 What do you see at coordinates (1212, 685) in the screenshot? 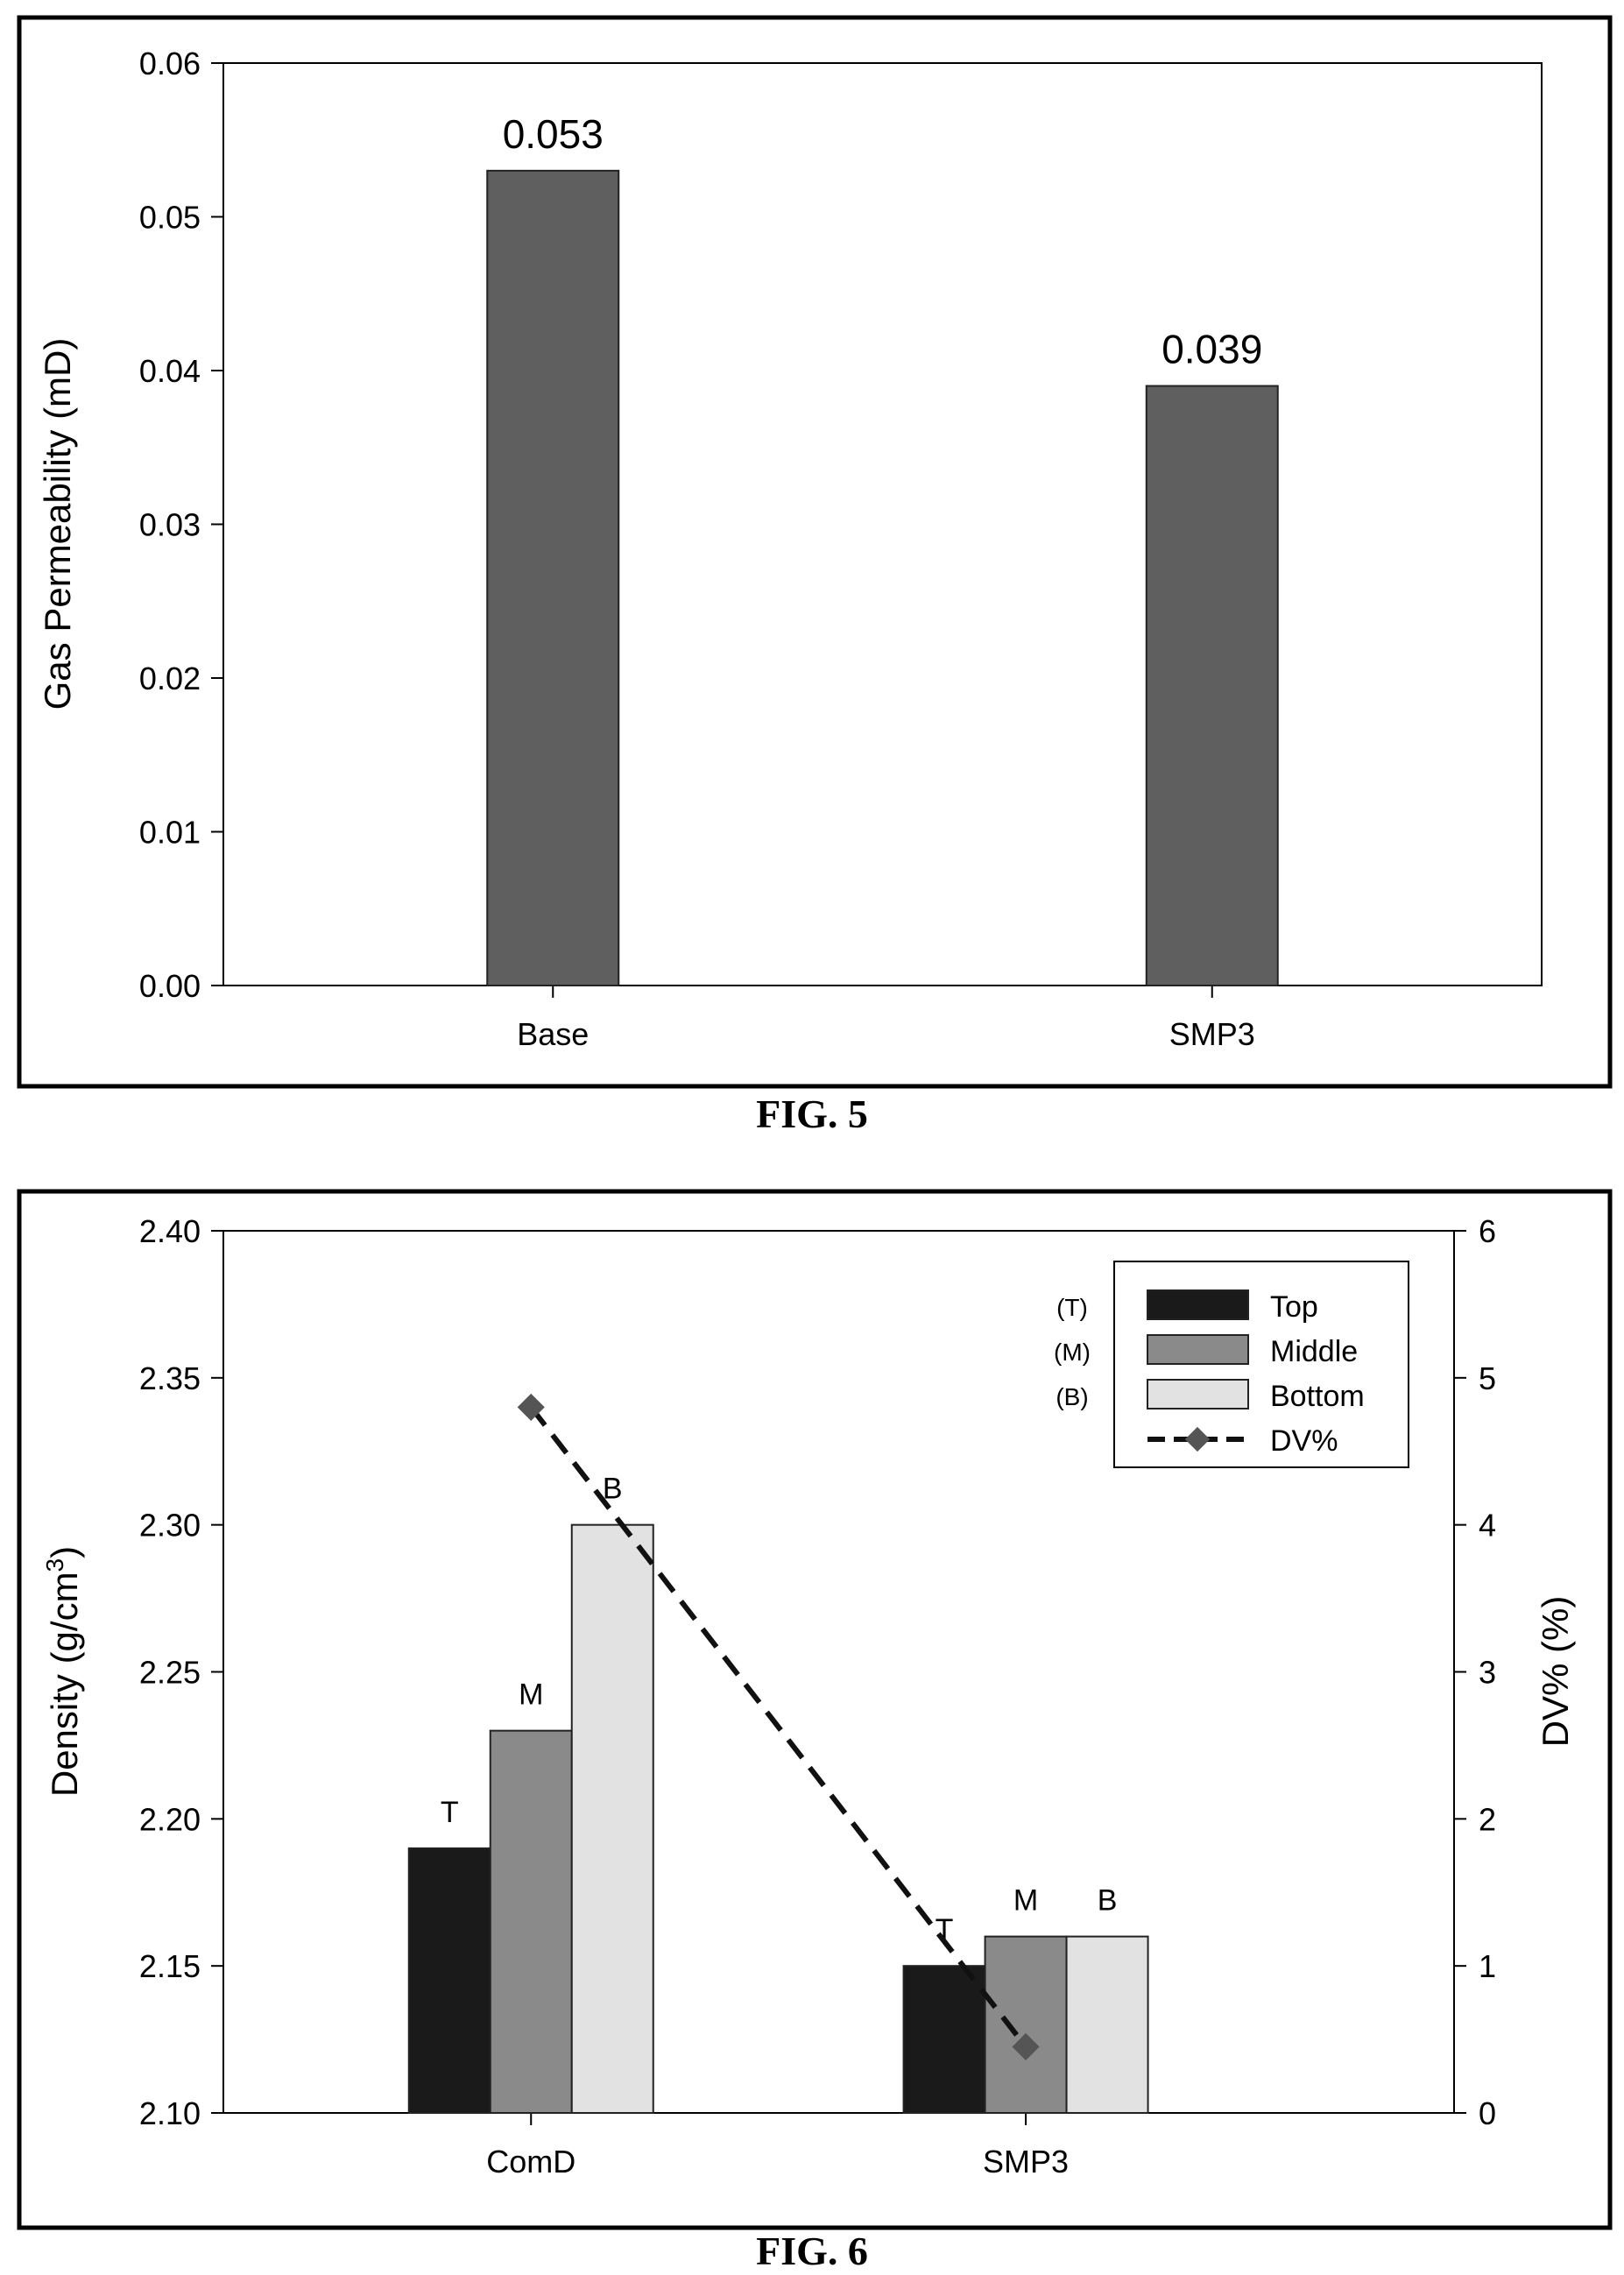
I see `bar-smp3` at bounding box center [1212, 685].